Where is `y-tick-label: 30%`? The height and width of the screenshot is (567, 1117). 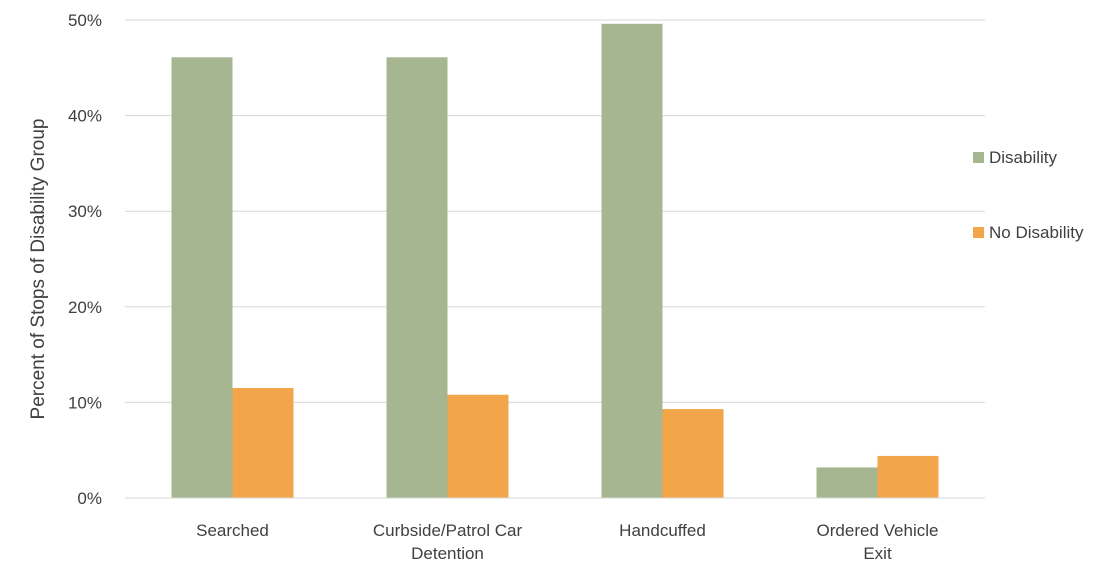 y-tick-label: 30% is located at coordinates (85, 211).